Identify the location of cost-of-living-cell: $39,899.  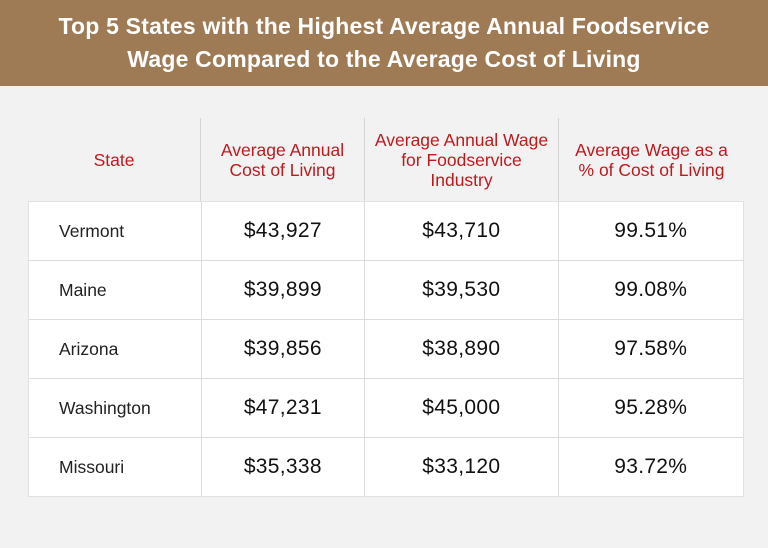
(282, 290).